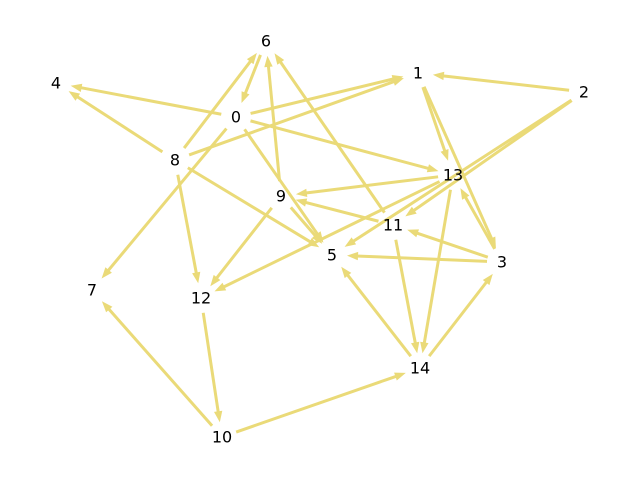 The image size is (640, 480). Describe the element at coordinates (222, 437) in the screenshot. I see `node-10: 10` at that location.